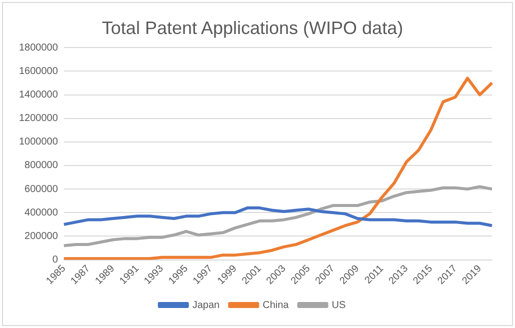 The image size is (515, 328). What do you see at coordinates (38, 48) in the screenshot?
I see `y-tick-label: 1800000` at bounding box center [38, 48].